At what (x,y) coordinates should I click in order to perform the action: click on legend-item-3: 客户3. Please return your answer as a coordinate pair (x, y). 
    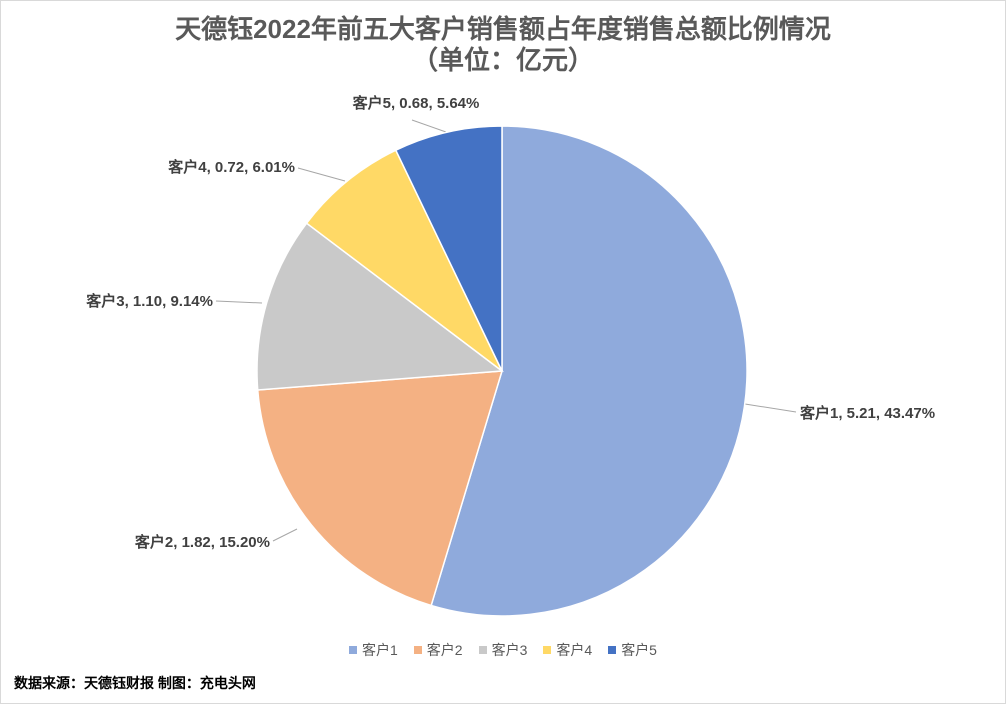
    Looking at the image, I should click on (503, 650).